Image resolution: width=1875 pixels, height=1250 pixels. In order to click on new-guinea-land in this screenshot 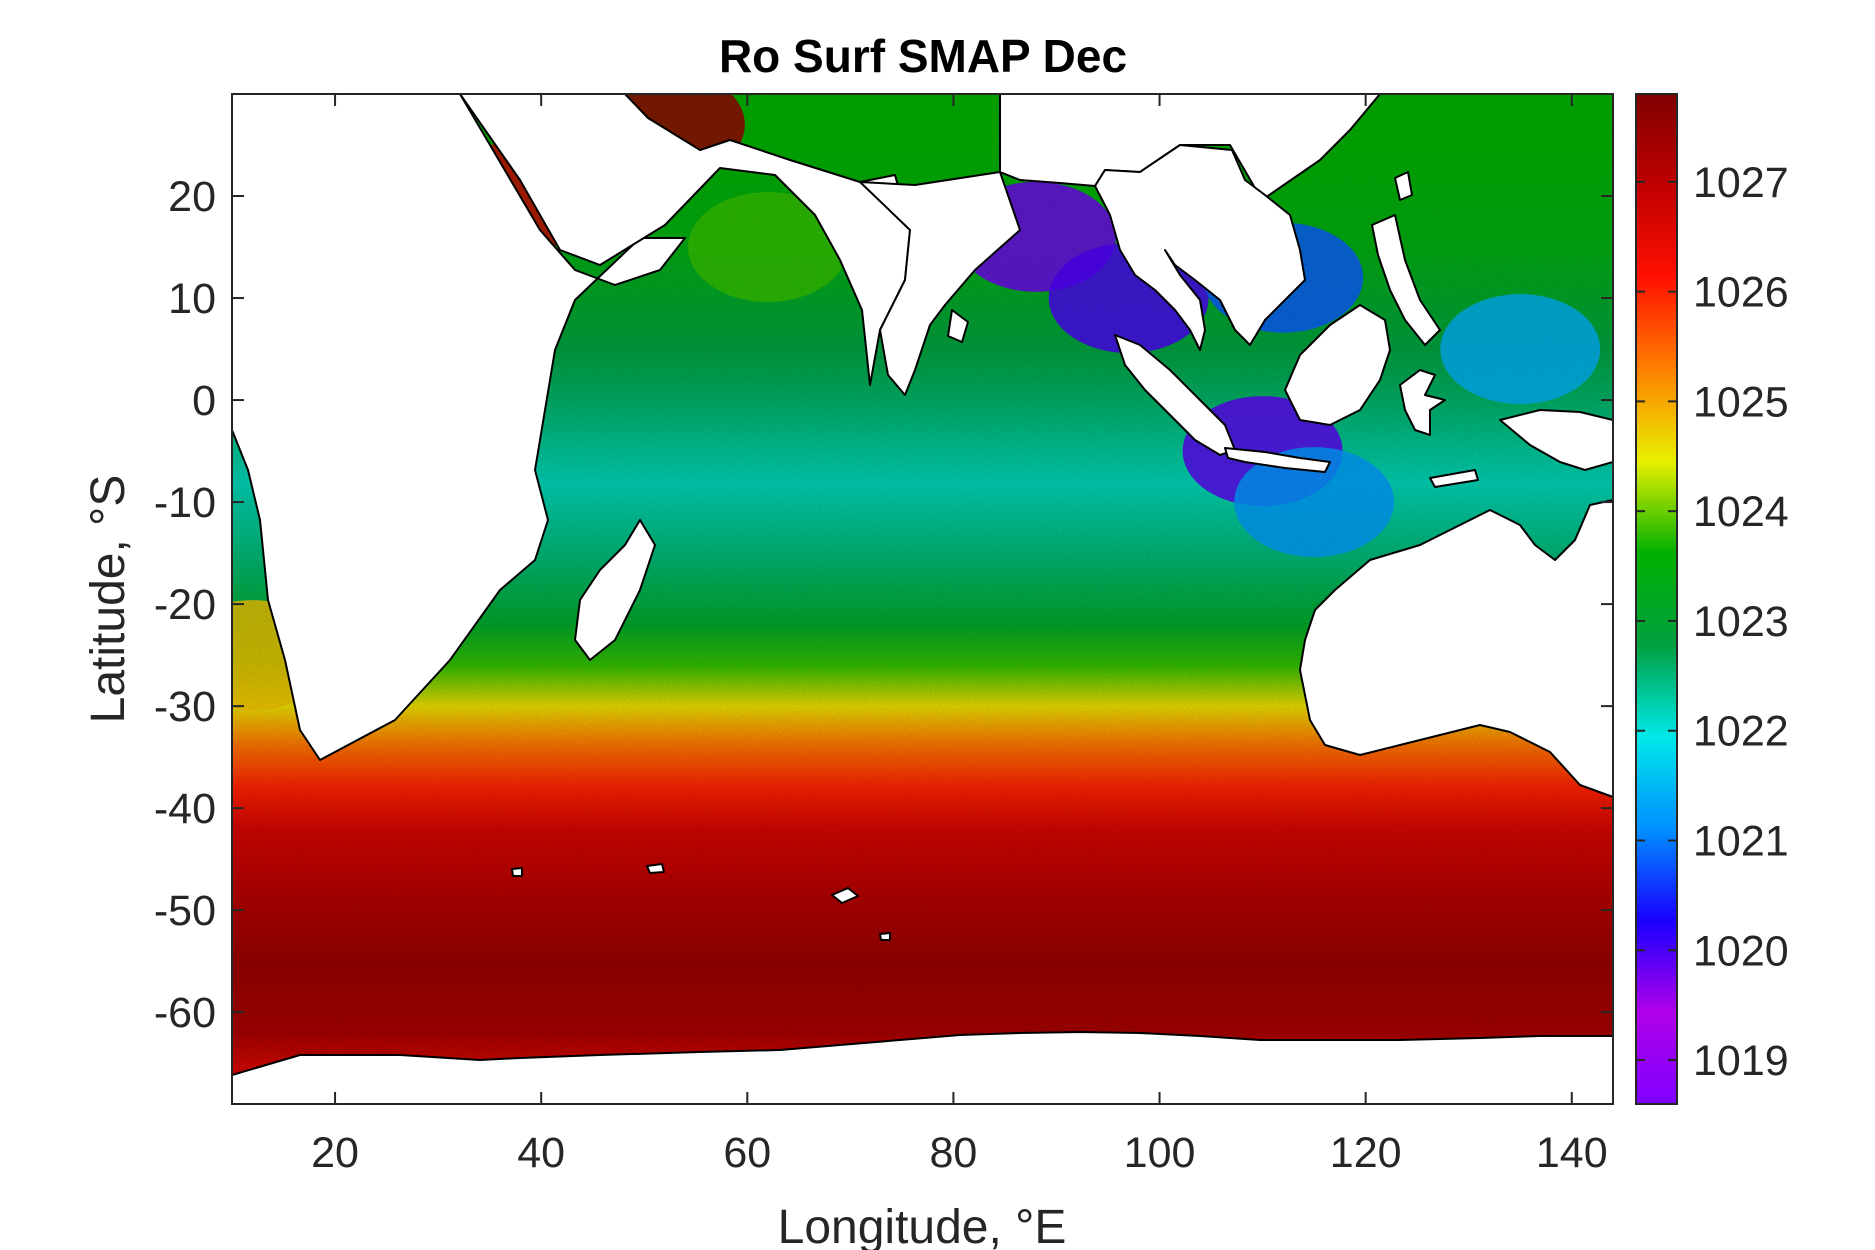, I will do `click(1556, 440)`.